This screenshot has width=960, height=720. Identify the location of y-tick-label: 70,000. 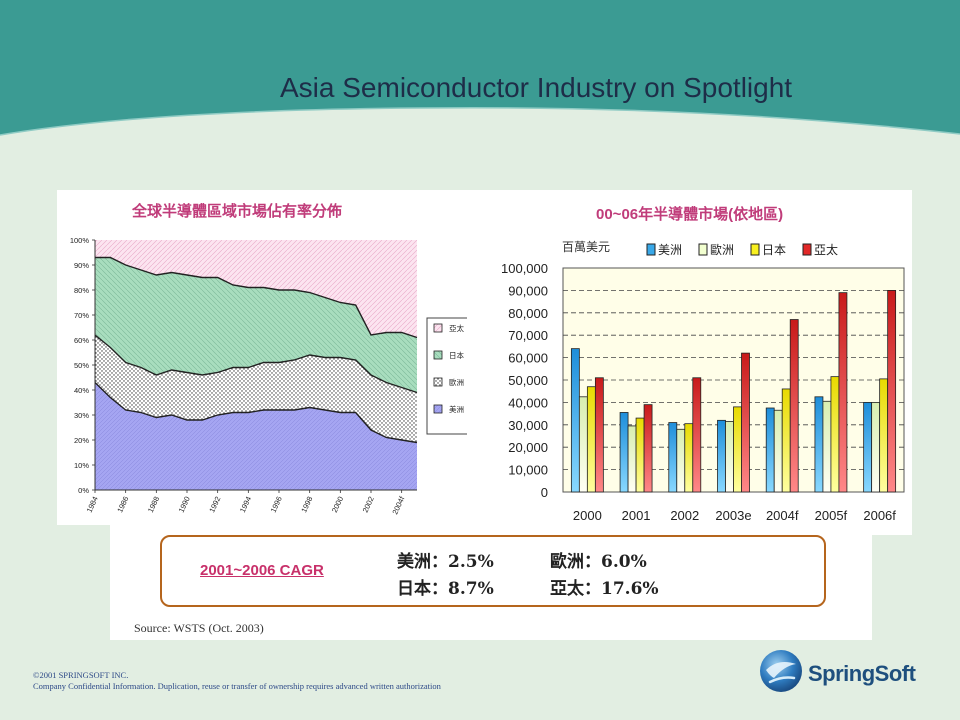
(528, 335).